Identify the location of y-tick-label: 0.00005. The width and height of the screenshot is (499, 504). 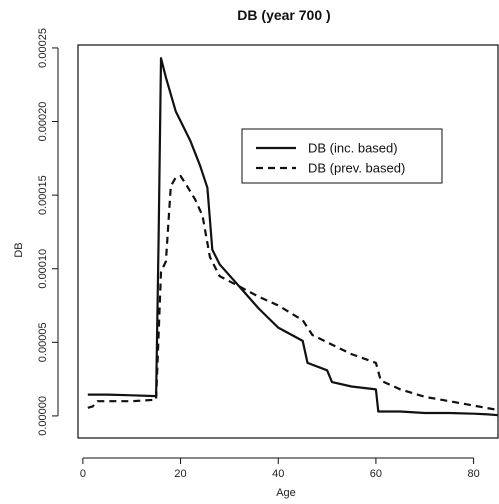
(43, 342).